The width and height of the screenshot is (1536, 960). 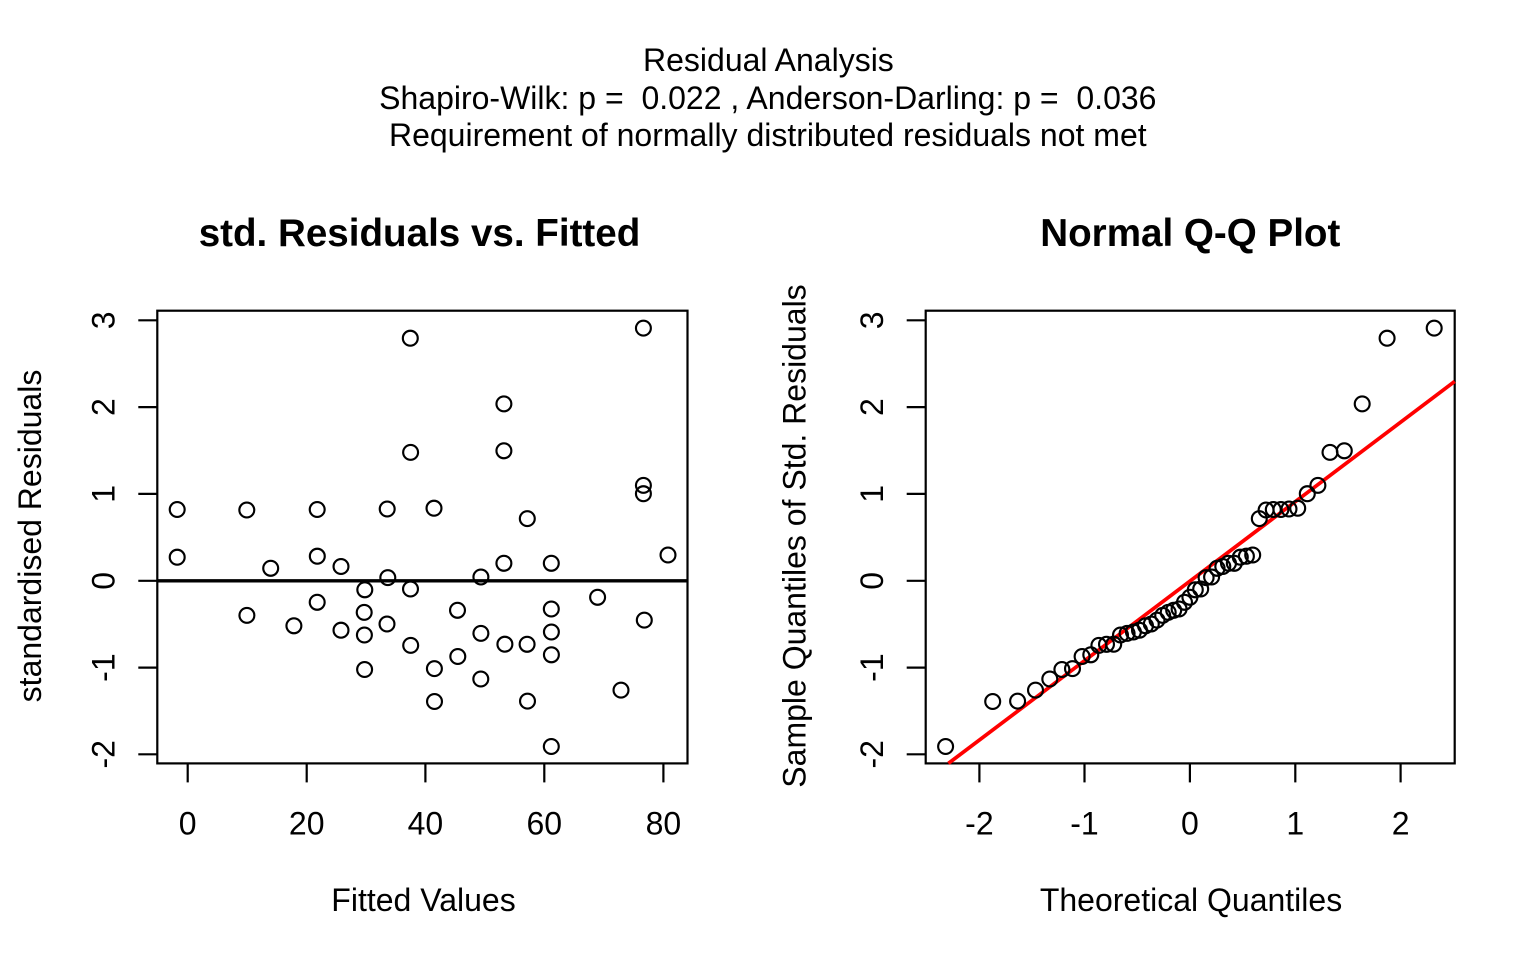 What do you see at coordinates (420, 233) in the screenshot?
I see `svg-text: std. Residuals vs. Fitted` at bounding box center [420, 233].